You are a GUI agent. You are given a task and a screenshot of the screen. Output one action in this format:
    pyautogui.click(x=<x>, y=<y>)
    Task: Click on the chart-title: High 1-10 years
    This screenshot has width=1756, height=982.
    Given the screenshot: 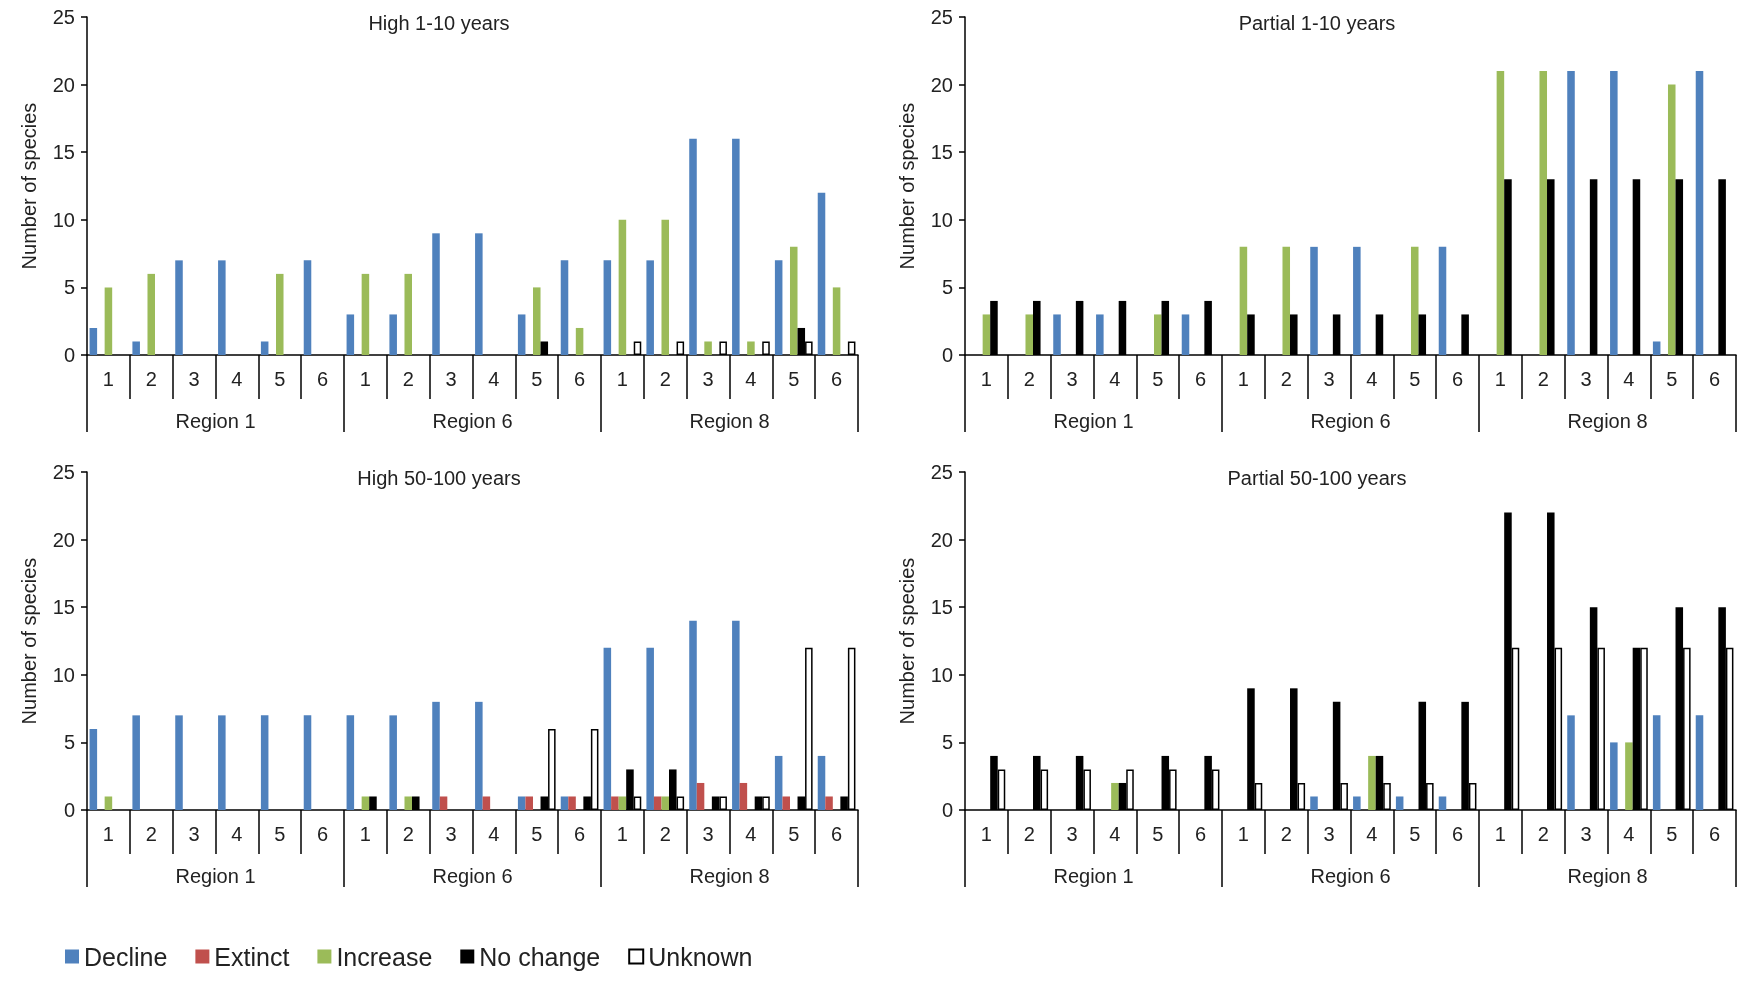 What is the action you would take?
    pyautogui.click(x=439, y=23)
    